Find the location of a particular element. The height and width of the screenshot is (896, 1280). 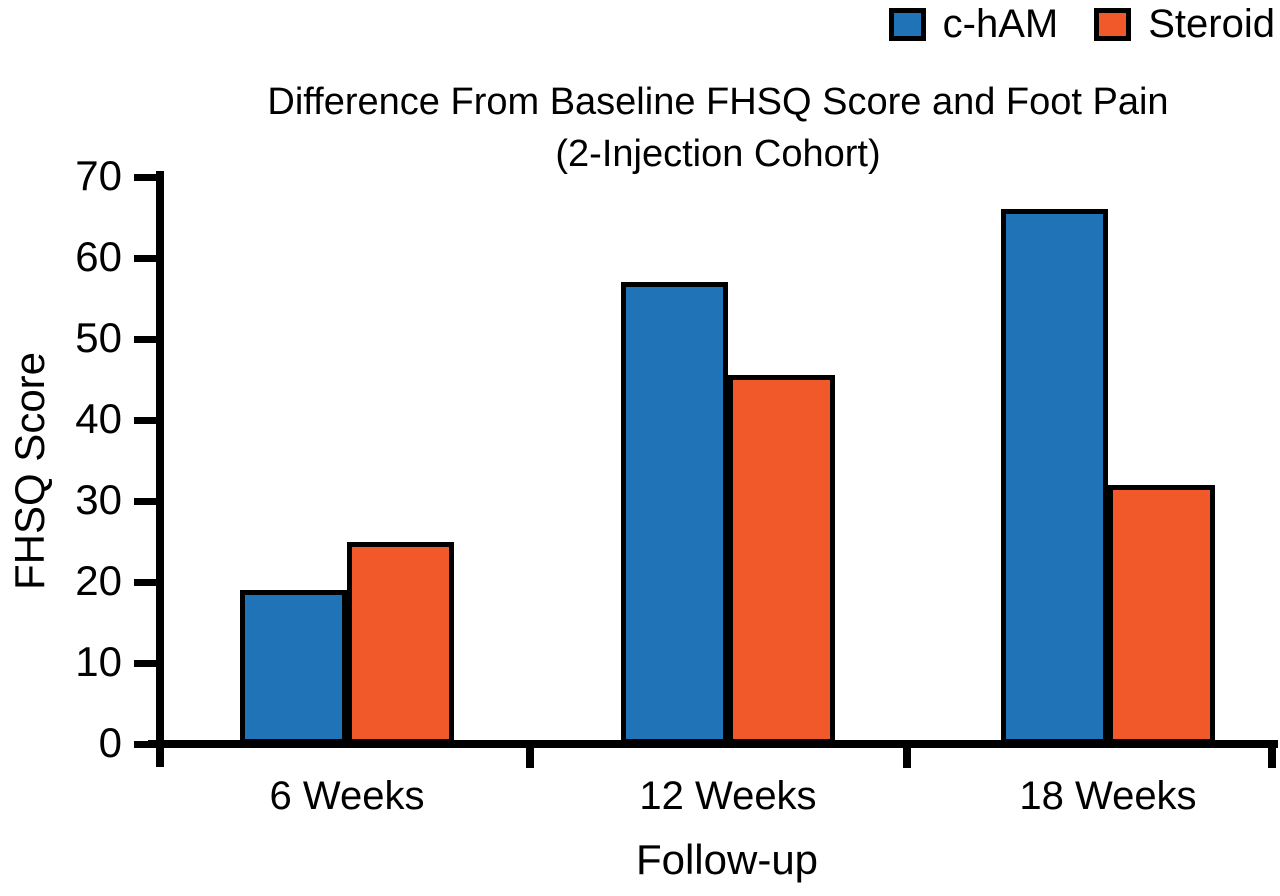

y-tick-label-50: 50 is located at coordinates (98, 338).